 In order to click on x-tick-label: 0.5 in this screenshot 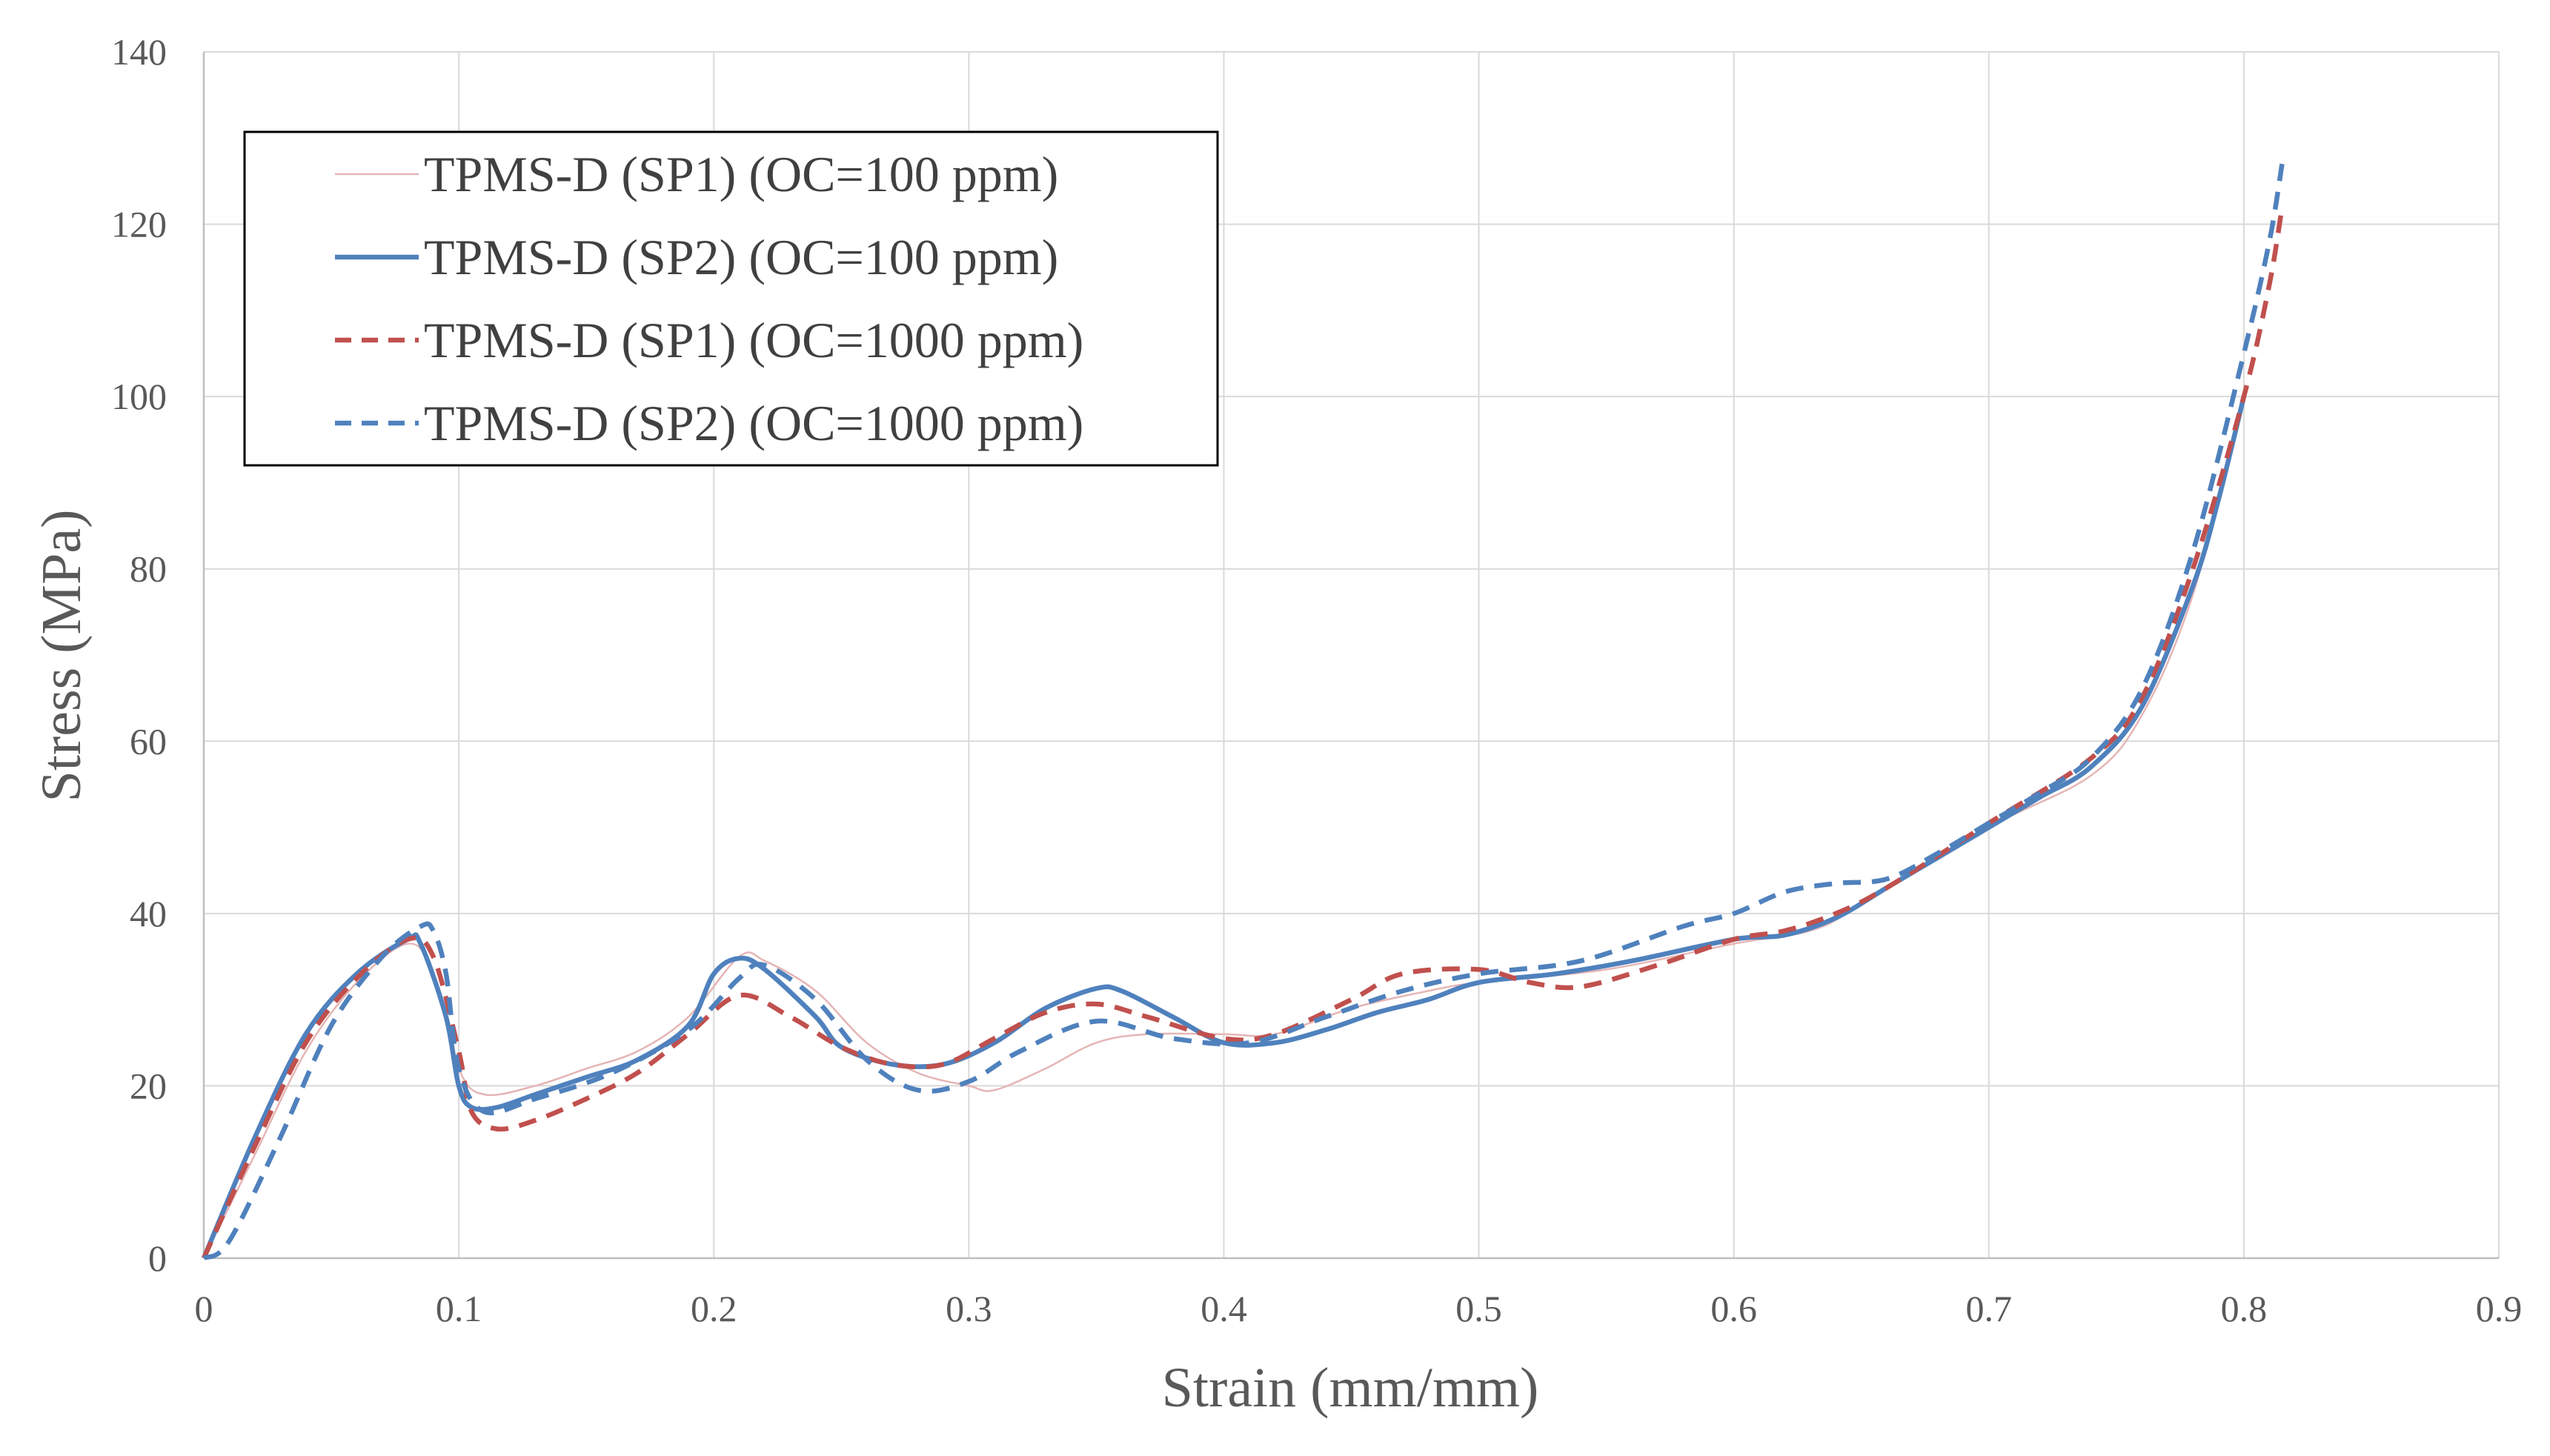, I will do `click(1478, 1308)`.